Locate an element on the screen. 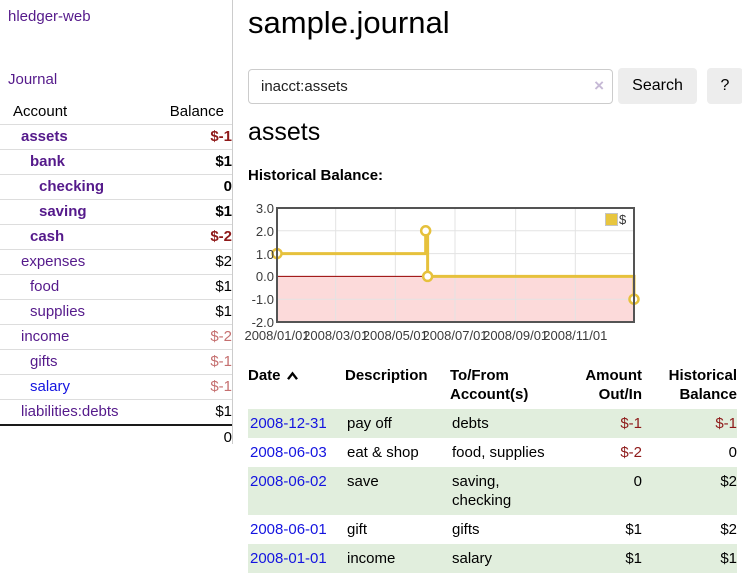 This screenshot has height=582, width=742. sidebar-item-journal: Journal is located at coordinates (33, 79).